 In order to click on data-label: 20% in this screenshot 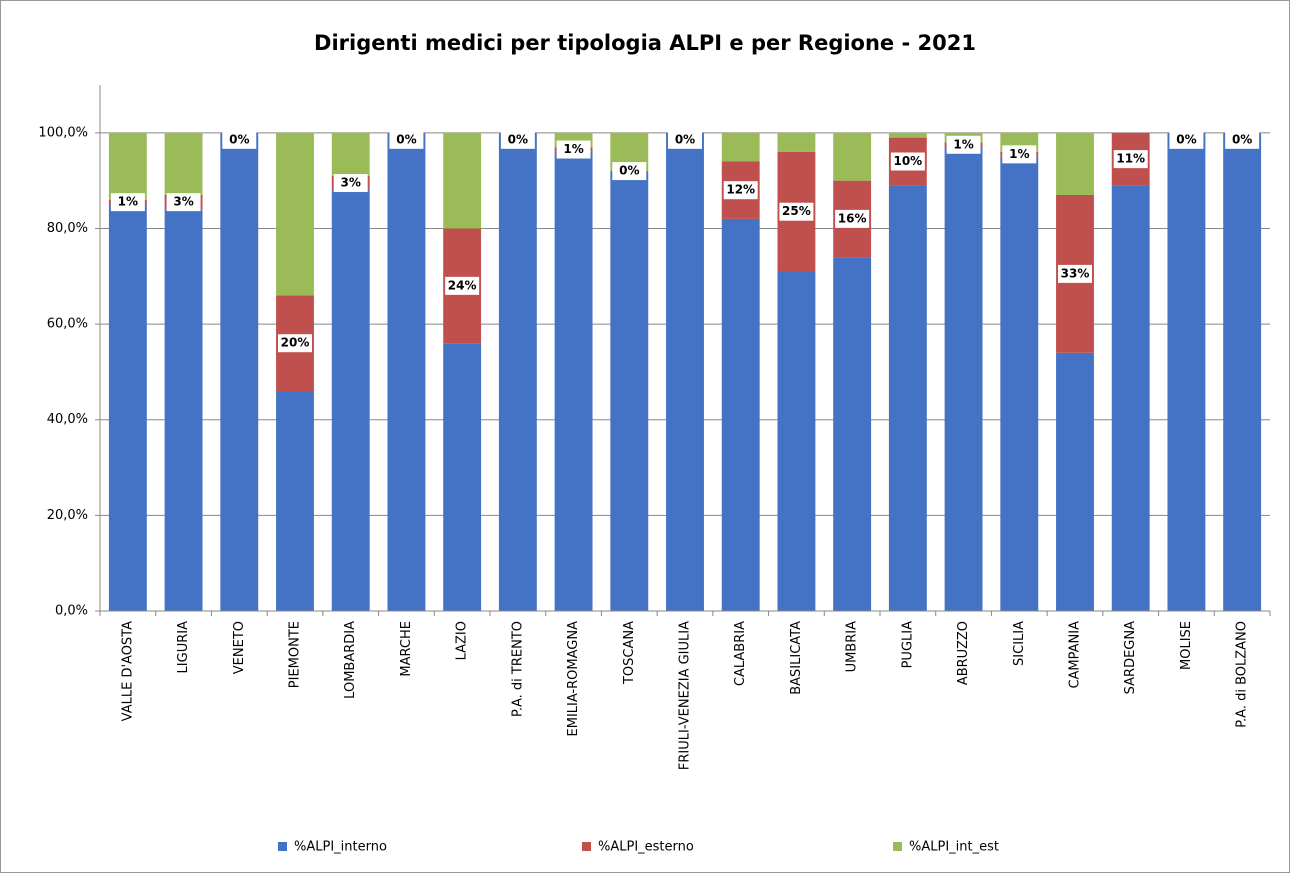, I will do `click(295, 343)`.